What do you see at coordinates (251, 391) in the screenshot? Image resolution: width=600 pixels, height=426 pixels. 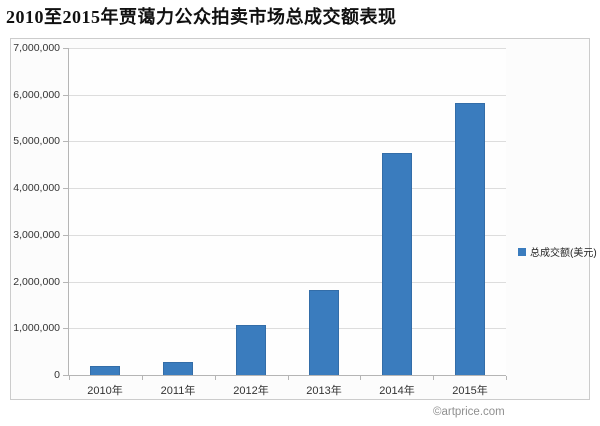 I see `x-axis-label: 2012年` at bounding box center [251, 391].